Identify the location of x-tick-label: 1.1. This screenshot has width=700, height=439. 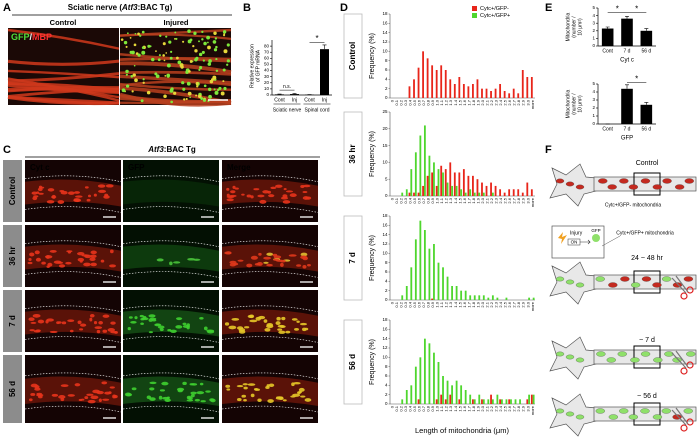
(441, 304).